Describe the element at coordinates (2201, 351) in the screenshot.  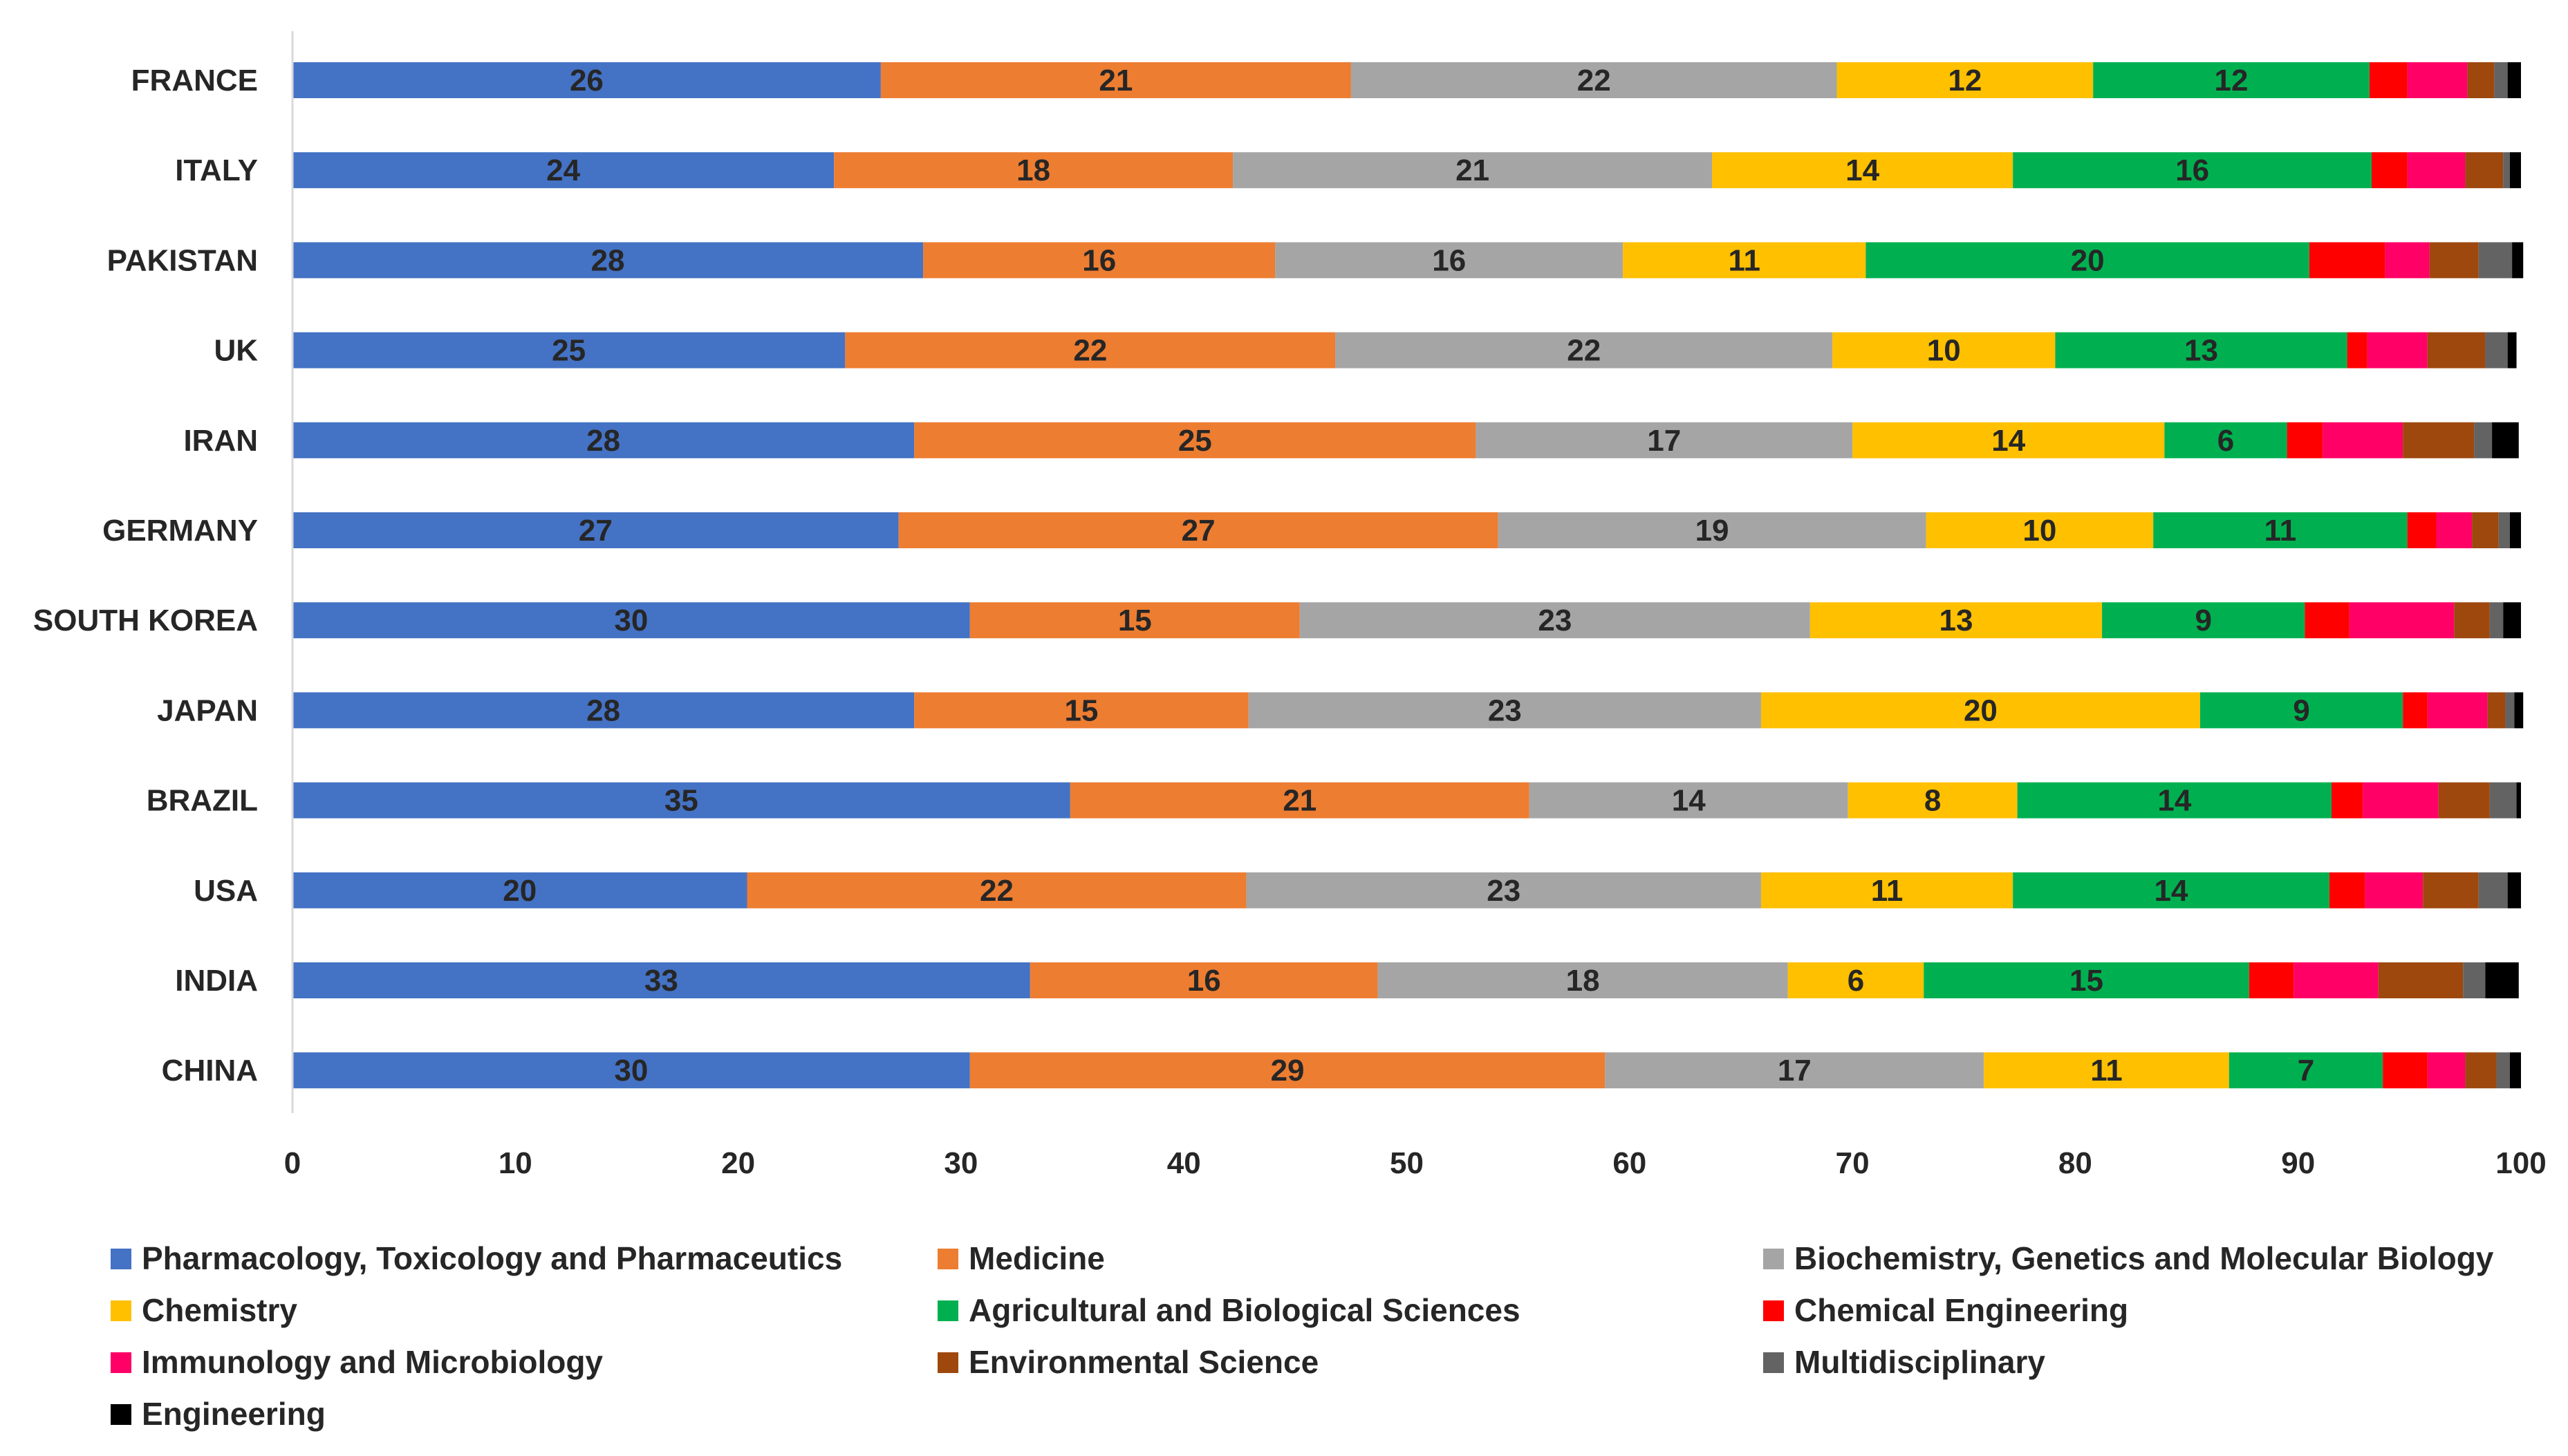
I see `data-label: 13` at that location.